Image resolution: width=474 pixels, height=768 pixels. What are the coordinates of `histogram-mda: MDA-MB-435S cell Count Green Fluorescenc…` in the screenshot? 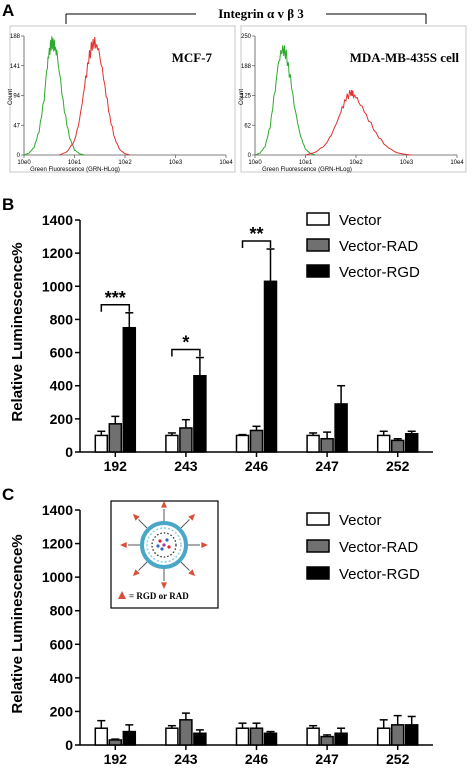 It's located at (353, 99).